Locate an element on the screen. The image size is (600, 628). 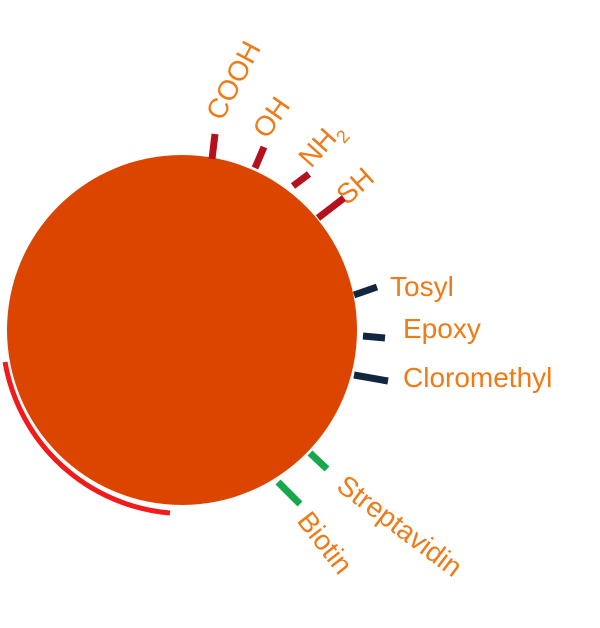
streptavidin-tick is located at coordinates (318, 461).